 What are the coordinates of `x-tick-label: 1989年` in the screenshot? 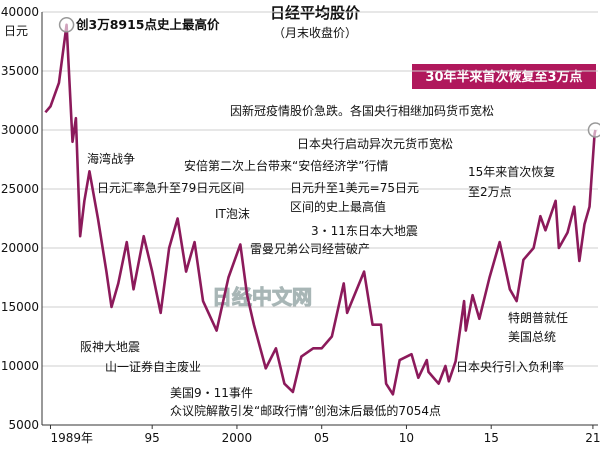 It's located at (71, 438).